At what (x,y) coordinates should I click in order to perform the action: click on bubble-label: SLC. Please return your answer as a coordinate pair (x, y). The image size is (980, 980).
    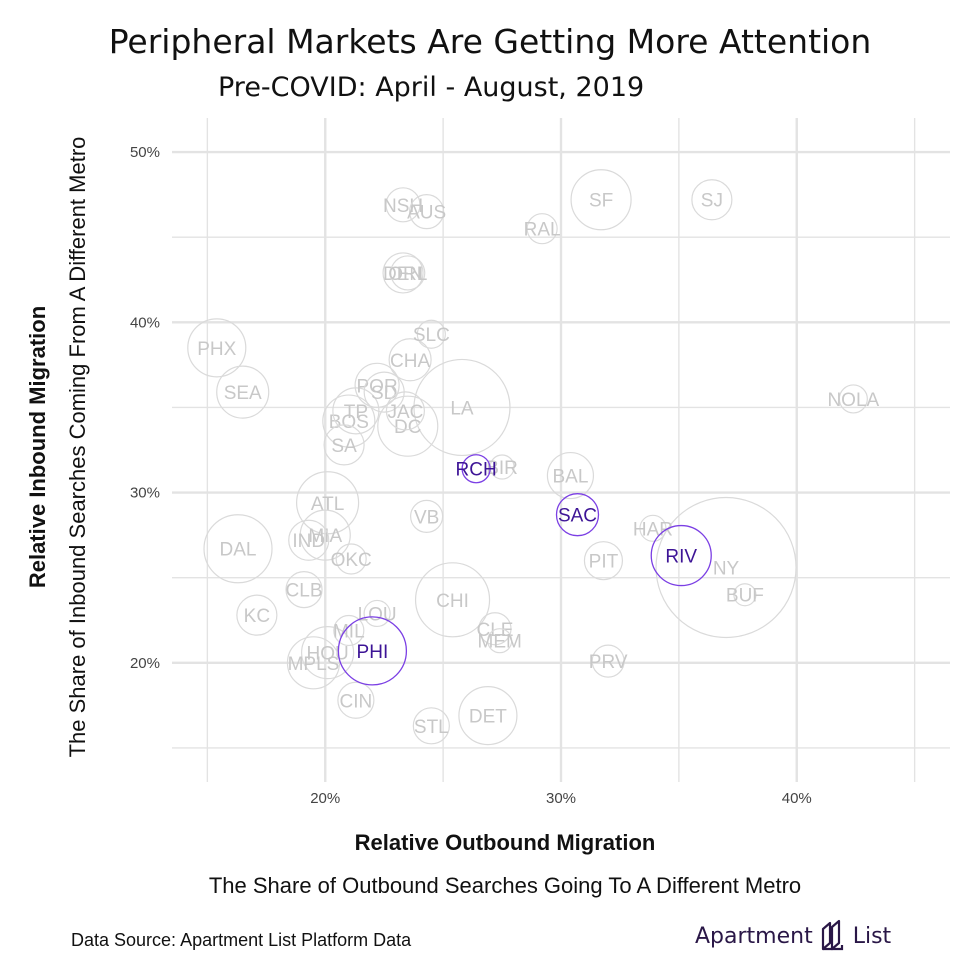
    Looking at the image, I should click on (431, 335).